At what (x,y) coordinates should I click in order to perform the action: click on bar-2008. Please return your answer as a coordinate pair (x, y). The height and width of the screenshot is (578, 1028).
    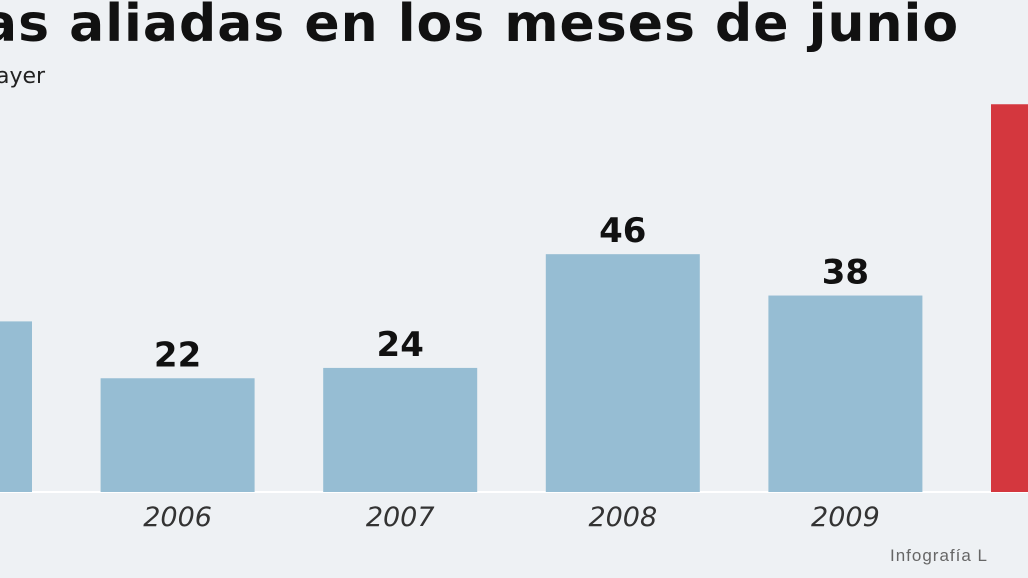
    Looking at the image, I should click on (622, 373).